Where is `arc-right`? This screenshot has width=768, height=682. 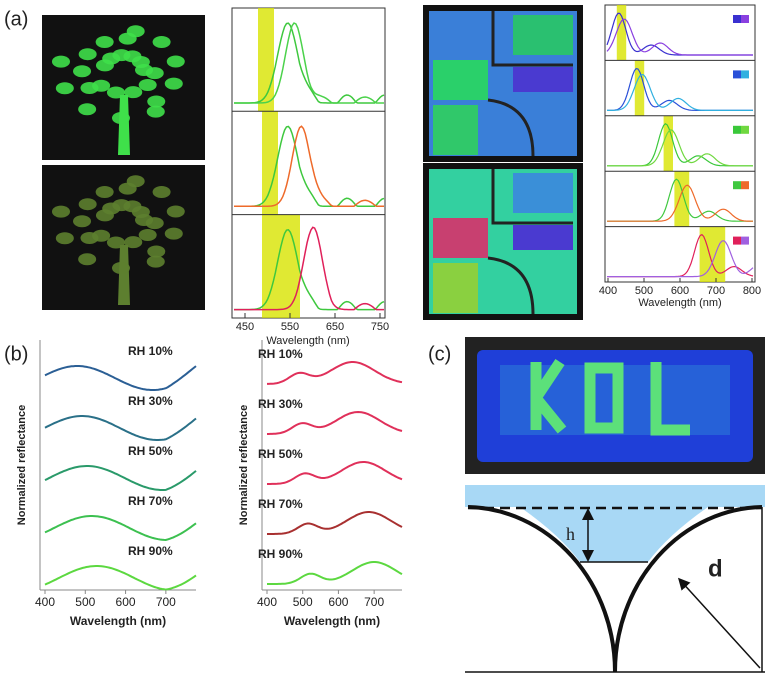 arc-right is located at coordinates (688, 589).